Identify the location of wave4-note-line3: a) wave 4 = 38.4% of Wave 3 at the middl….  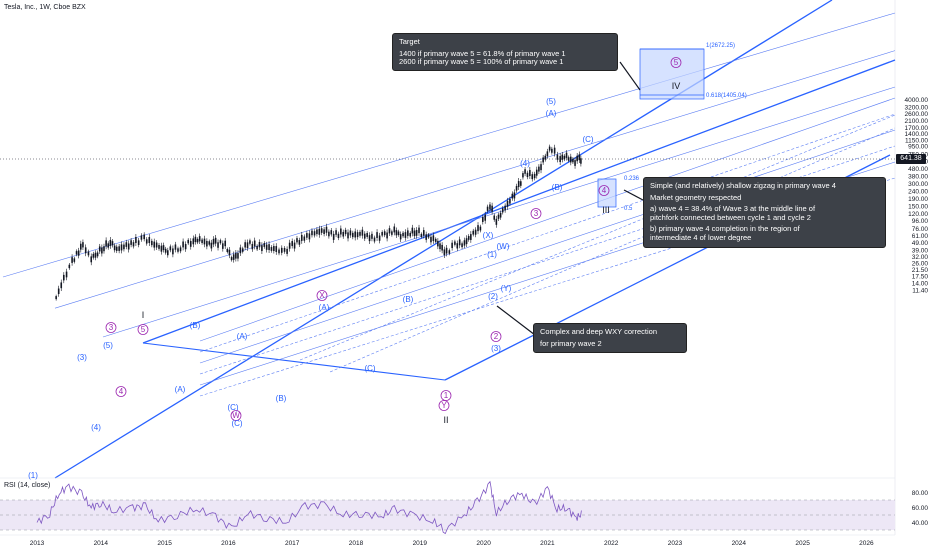
(733, 213).